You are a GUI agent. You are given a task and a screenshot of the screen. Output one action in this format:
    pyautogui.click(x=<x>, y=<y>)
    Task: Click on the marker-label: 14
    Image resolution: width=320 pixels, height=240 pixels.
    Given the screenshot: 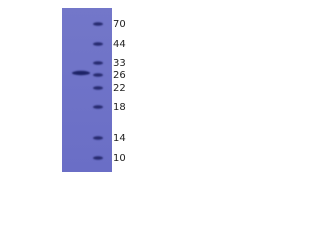 What is the action you would take?
    pyautogui.click(x=119, y=138)
    